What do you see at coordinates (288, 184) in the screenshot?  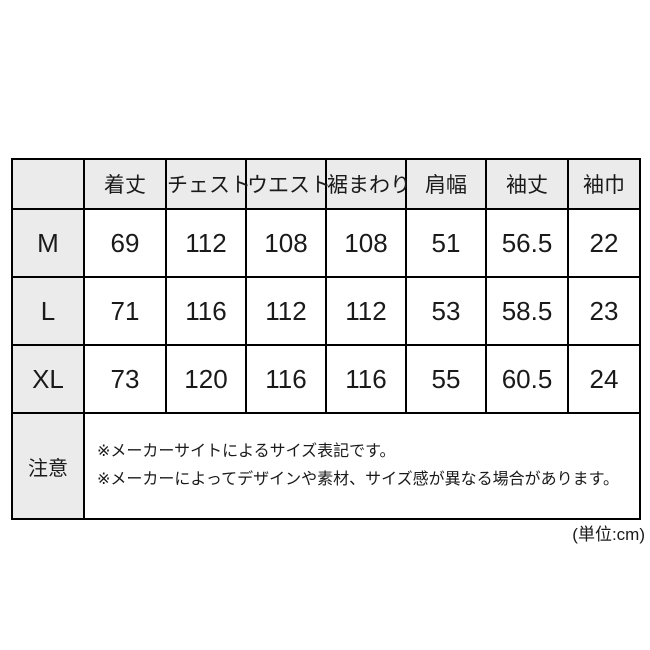 I see `column-header-waist: ウエスト` at bounding box center [288, 184].